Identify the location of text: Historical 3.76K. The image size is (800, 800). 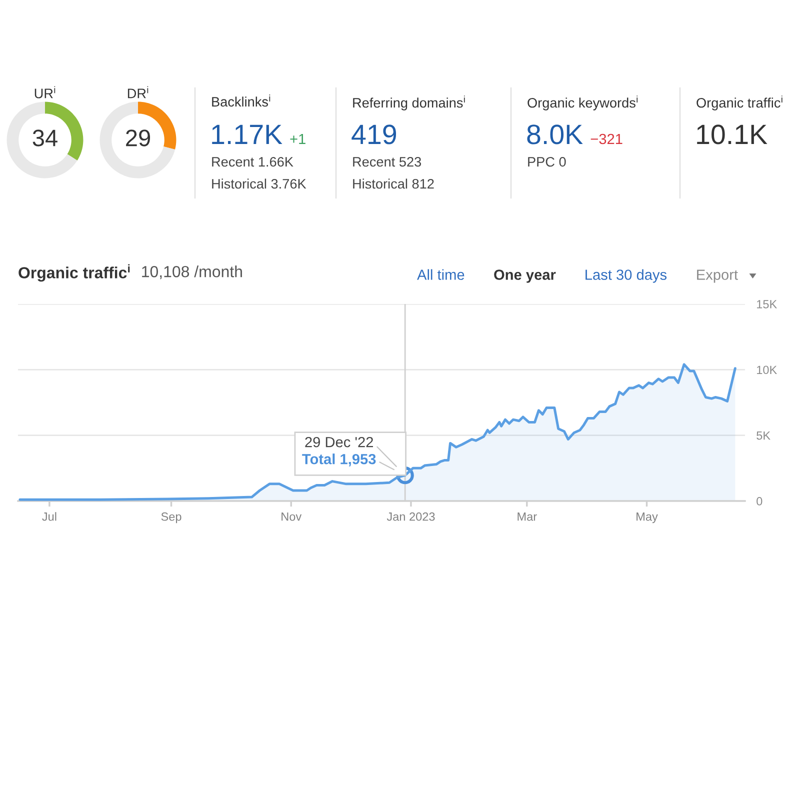
(259, 183).